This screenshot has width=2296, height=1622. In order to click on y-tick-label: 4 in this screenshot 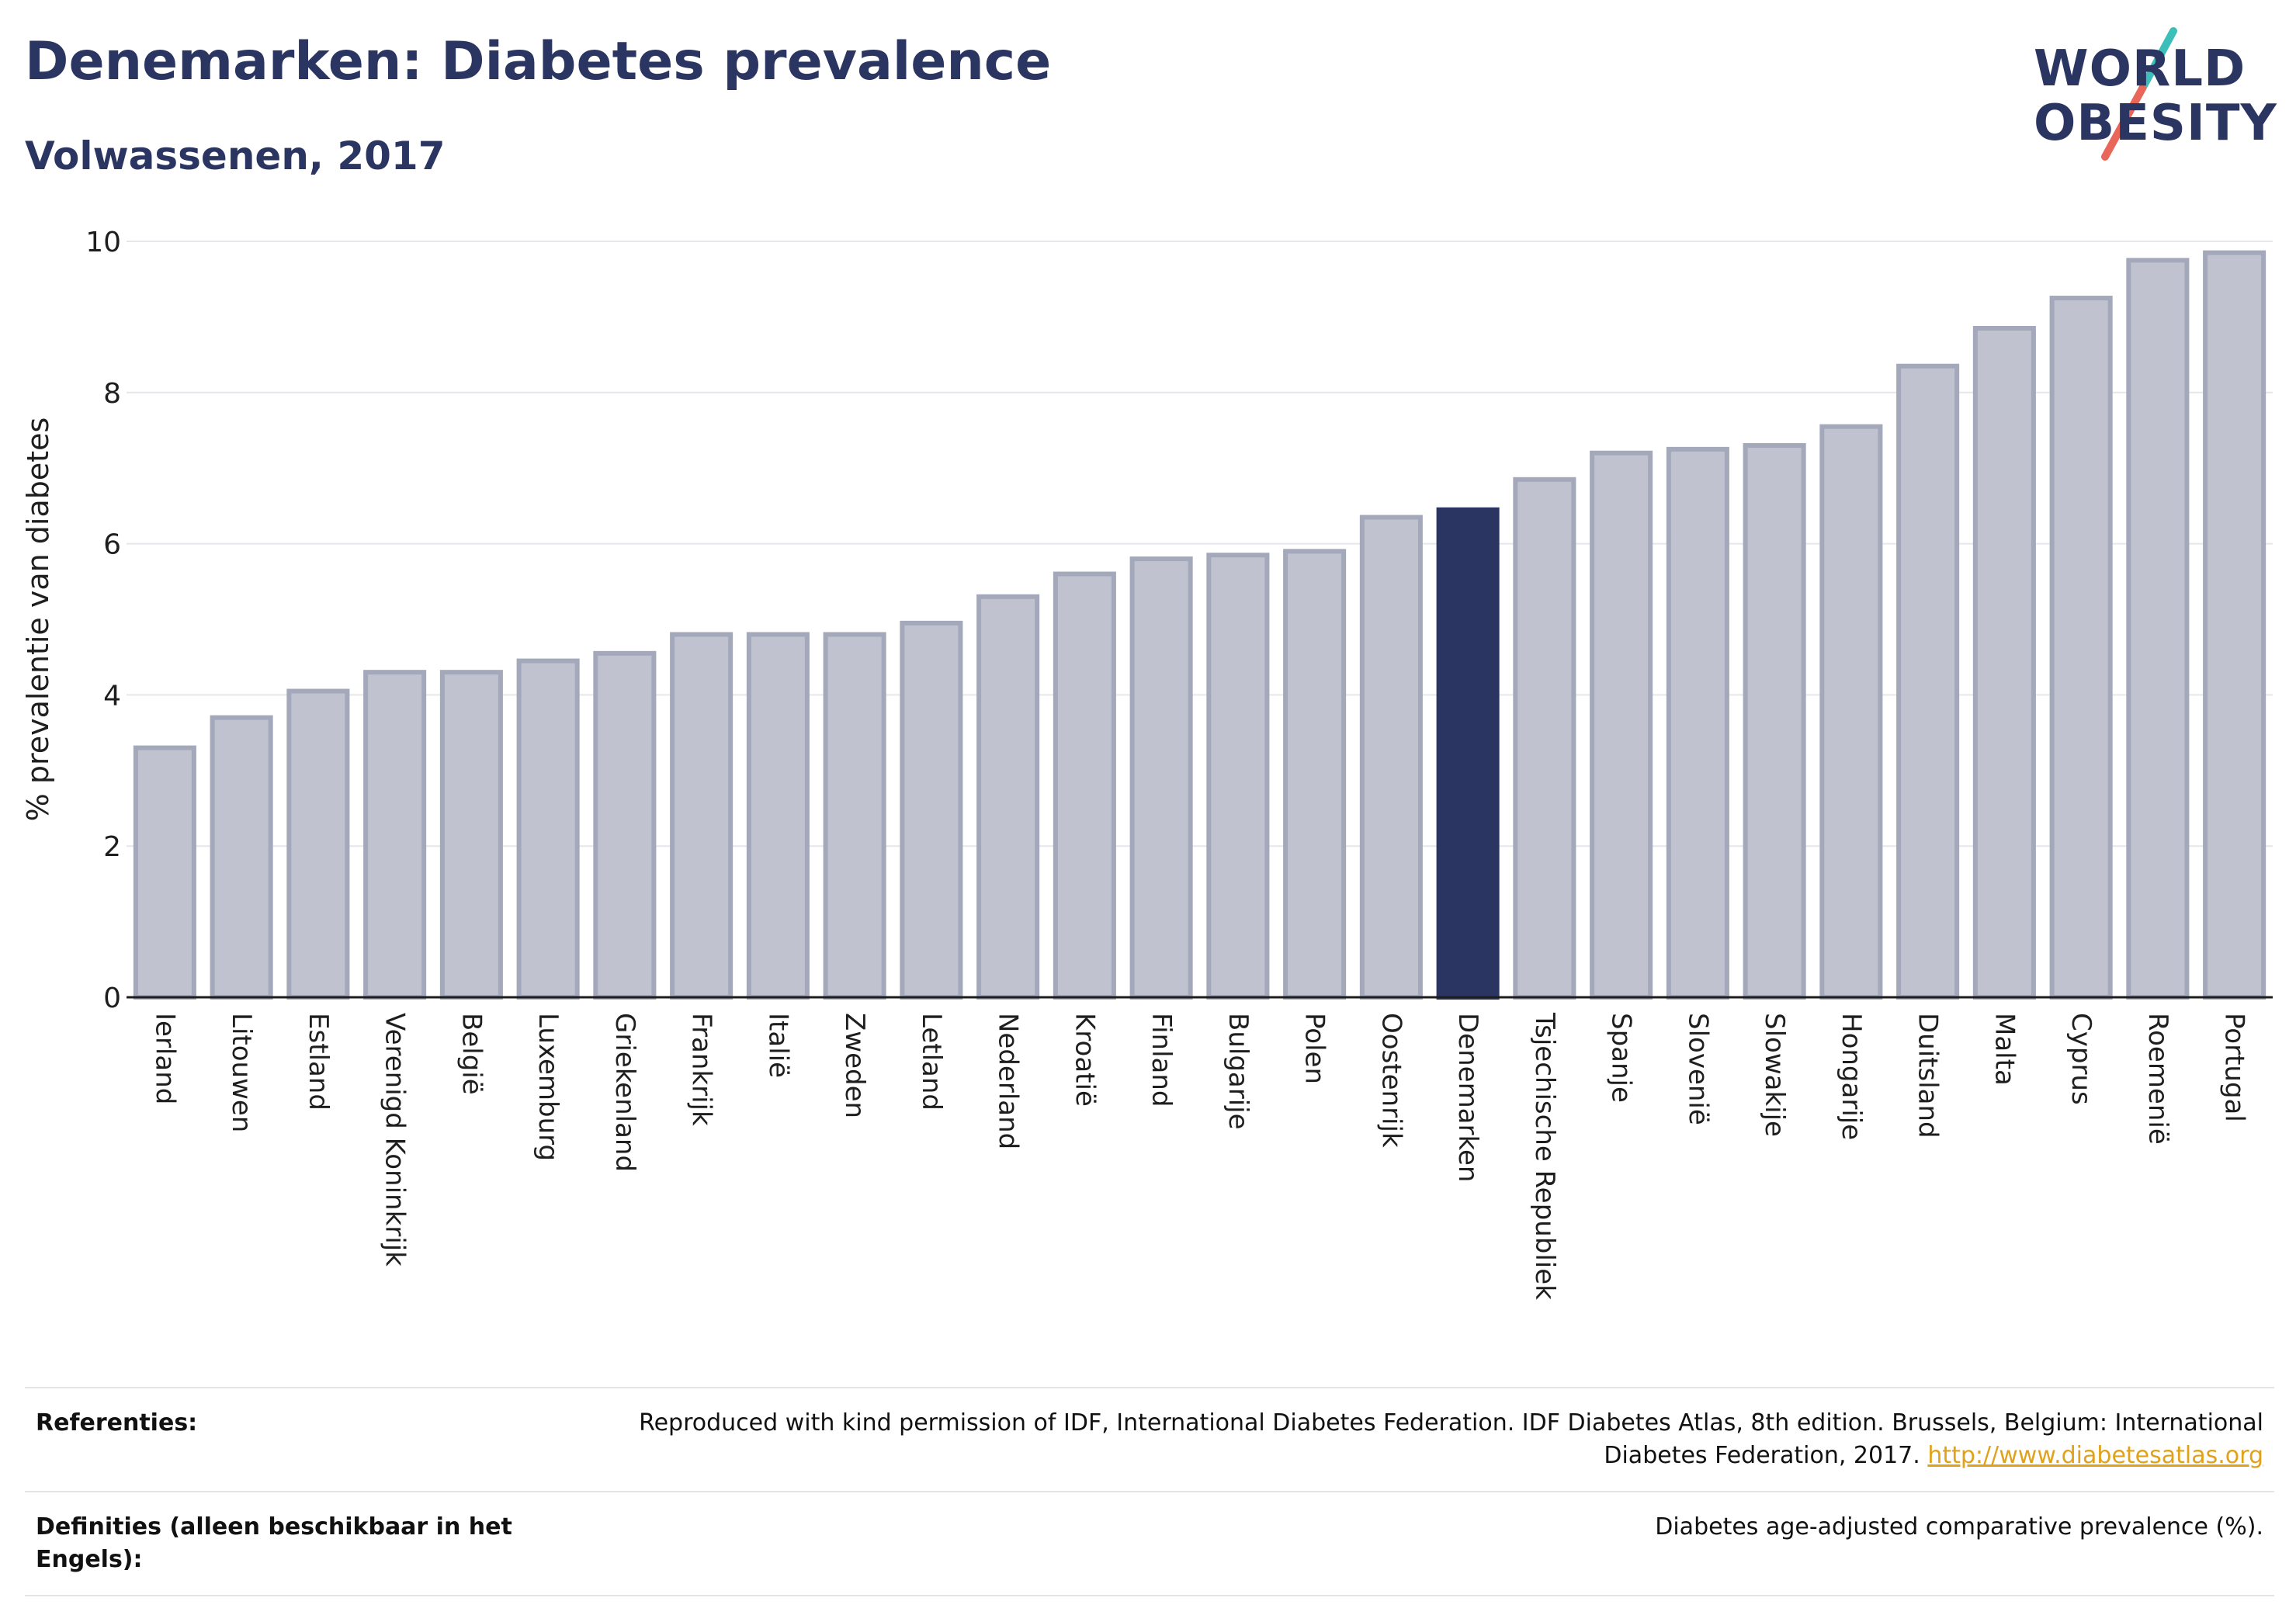, I will do `click(112, 696)`.